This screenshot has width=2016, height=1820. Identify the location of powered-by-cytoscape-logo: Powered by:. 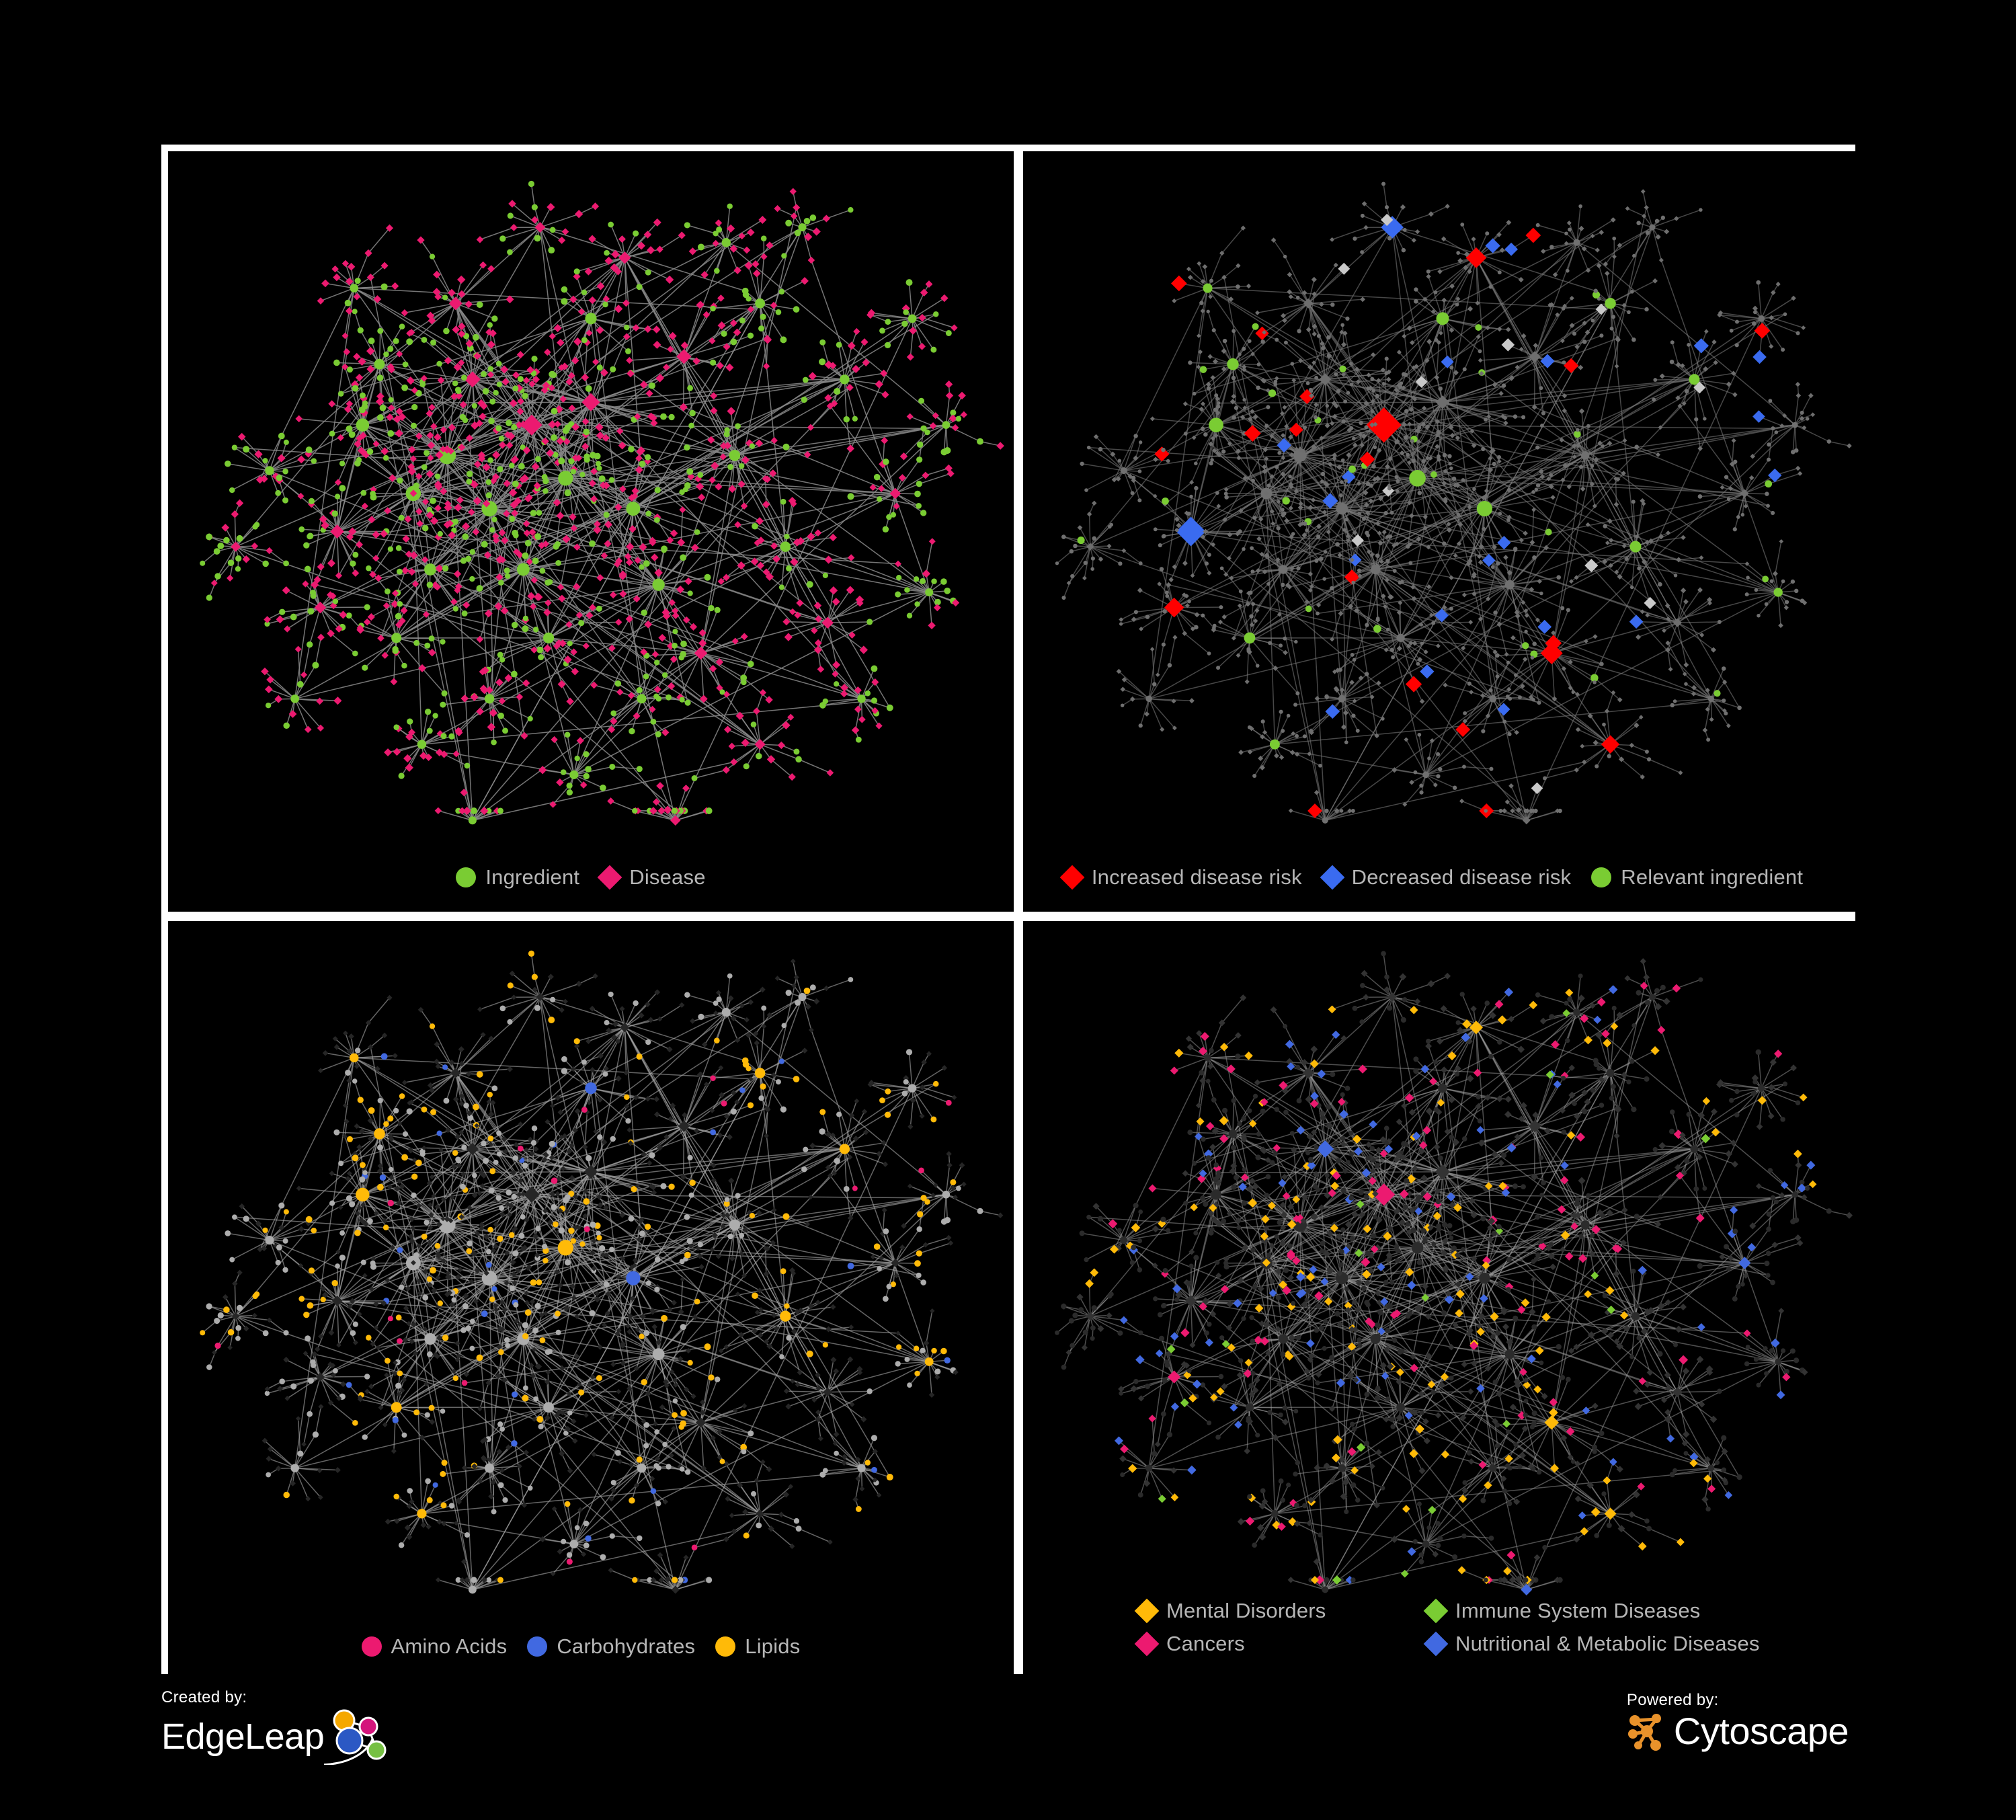
(1738, 1721).